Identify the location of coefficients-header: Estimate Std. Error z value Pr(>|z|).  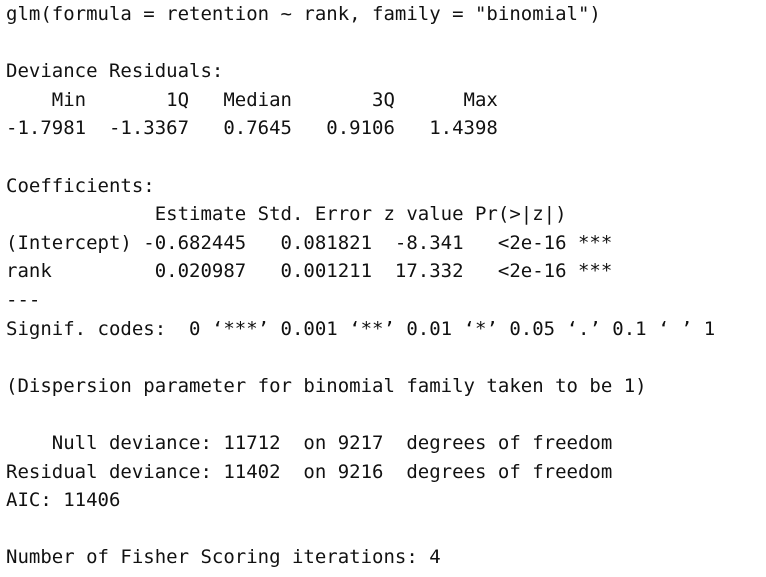
(309, 214).